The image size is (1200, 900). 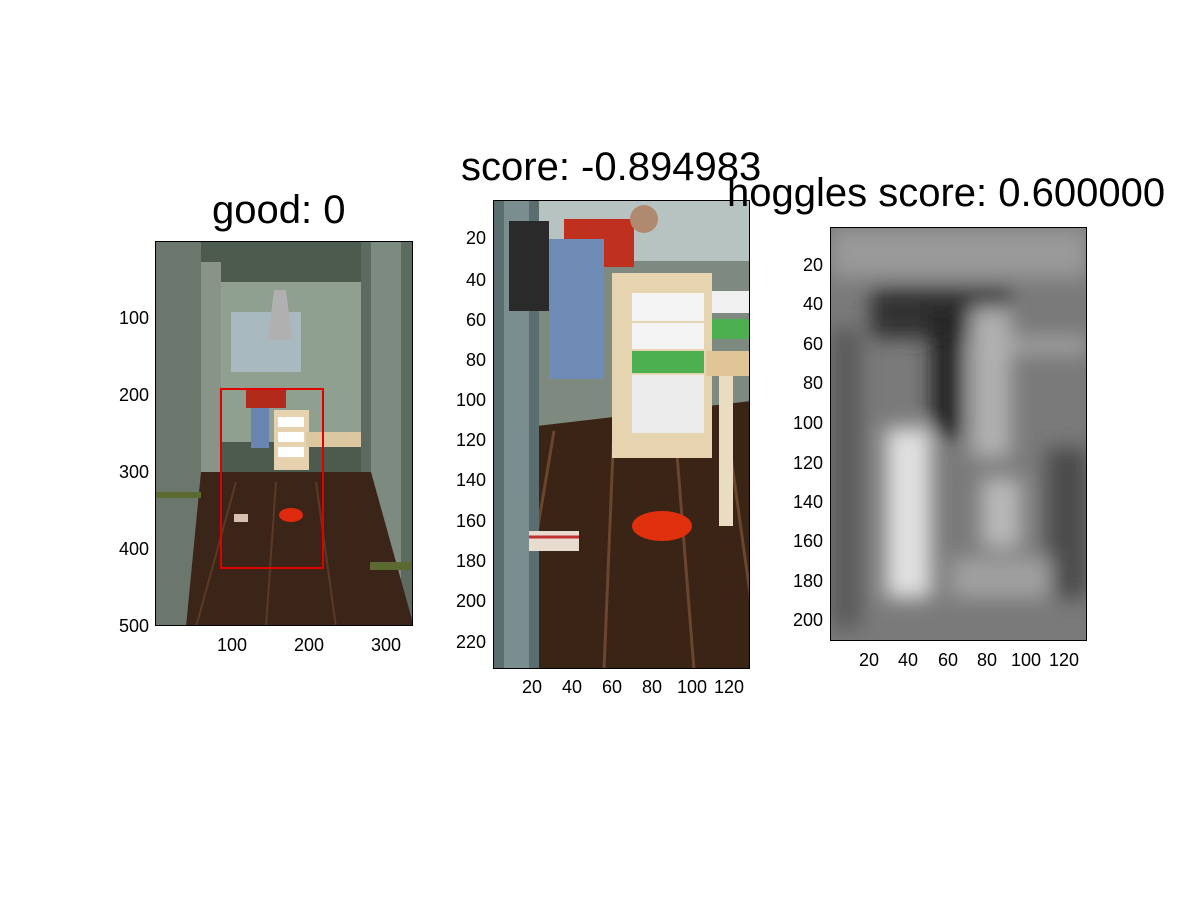 I want to click on hoggles-grayscale-icon, so click(x=958, y=434).